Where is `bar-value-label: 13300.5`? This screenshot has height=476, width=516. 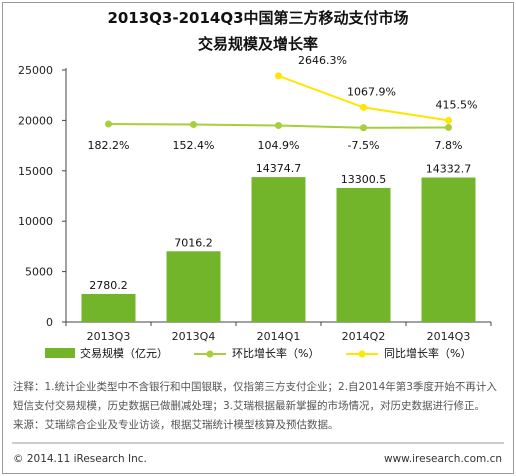
bar-value-label: 13300.5 is located at coordinates (364, 179).